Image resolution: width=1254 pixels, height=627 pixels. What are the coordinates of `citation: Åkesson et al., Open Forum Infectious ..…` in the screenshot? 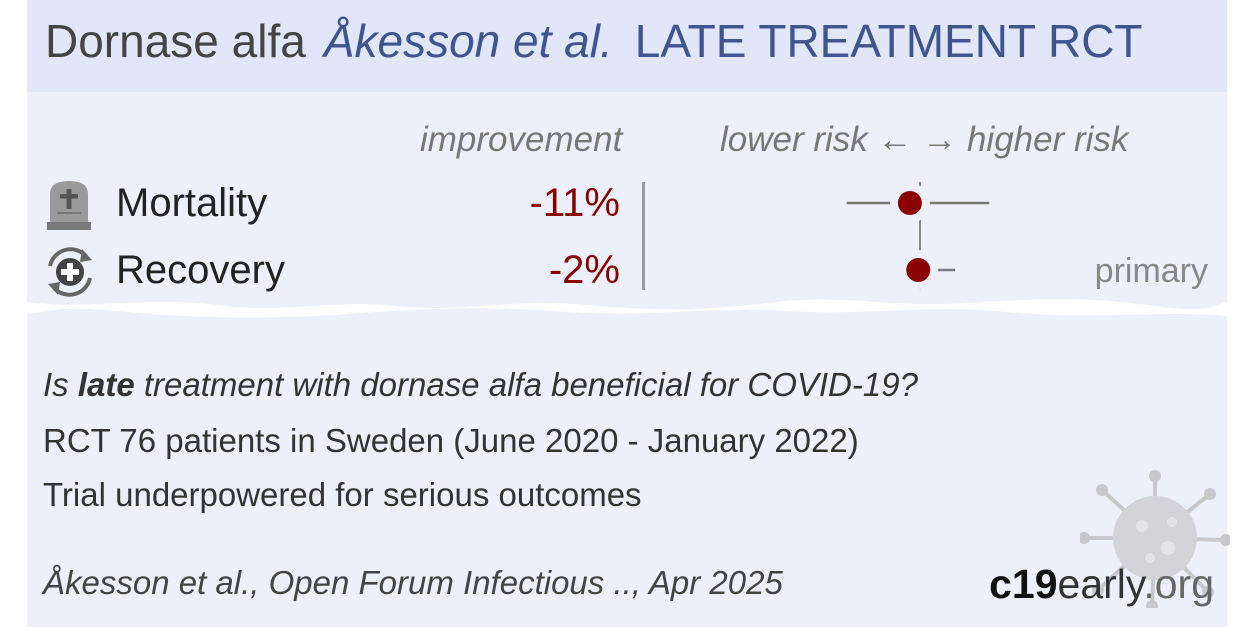 It's located at (413, 582).